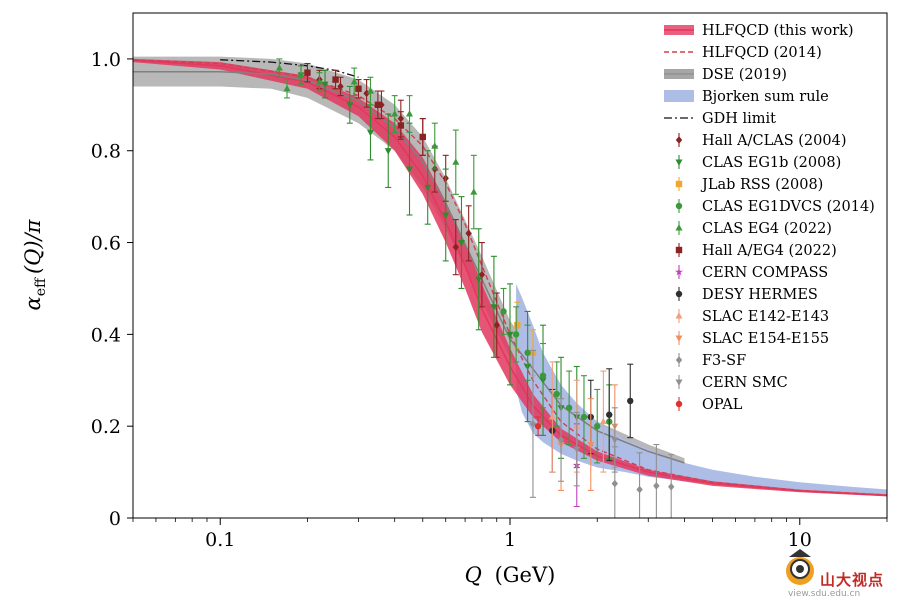  I want to click on legend-item-dse-2019: DSE (2019), so click(725, 75).